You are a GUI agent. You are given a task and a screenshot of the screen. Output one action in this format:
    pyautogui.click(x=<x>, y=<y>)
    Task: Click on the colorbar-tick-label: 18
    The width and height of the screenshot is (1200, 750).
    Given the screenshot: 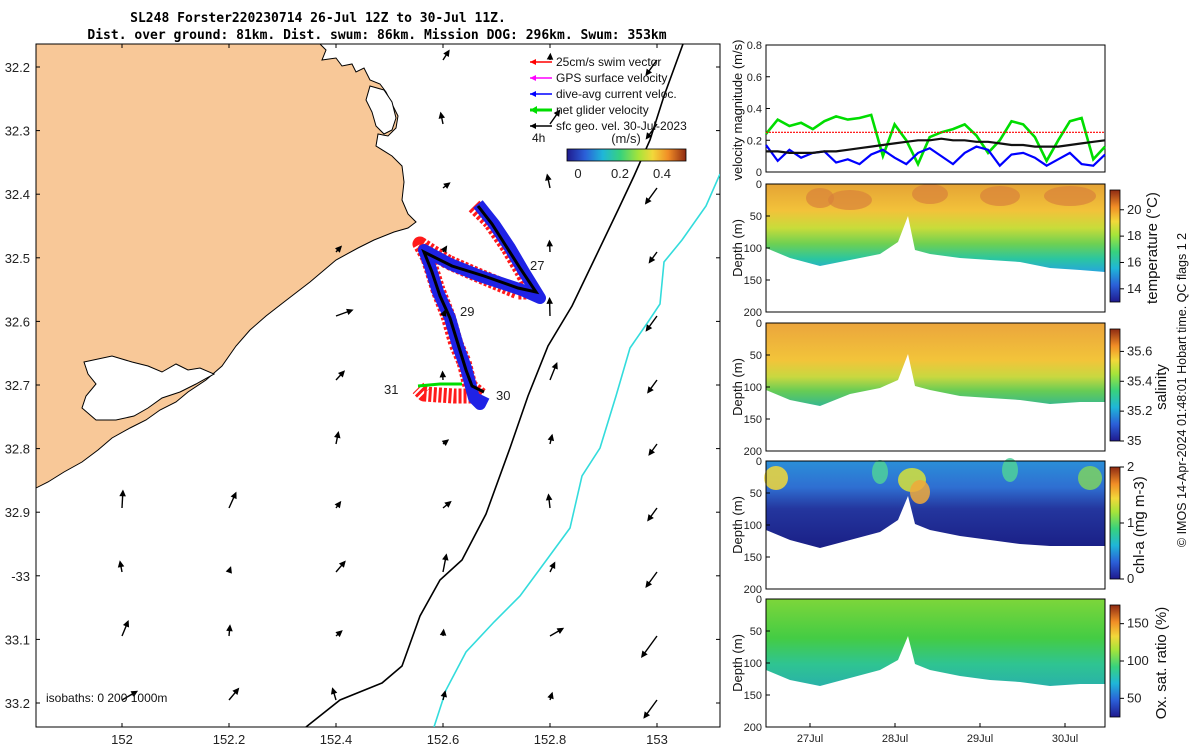 What is the action you would take?
    pyautogui.click(x=1134, y=235)
    